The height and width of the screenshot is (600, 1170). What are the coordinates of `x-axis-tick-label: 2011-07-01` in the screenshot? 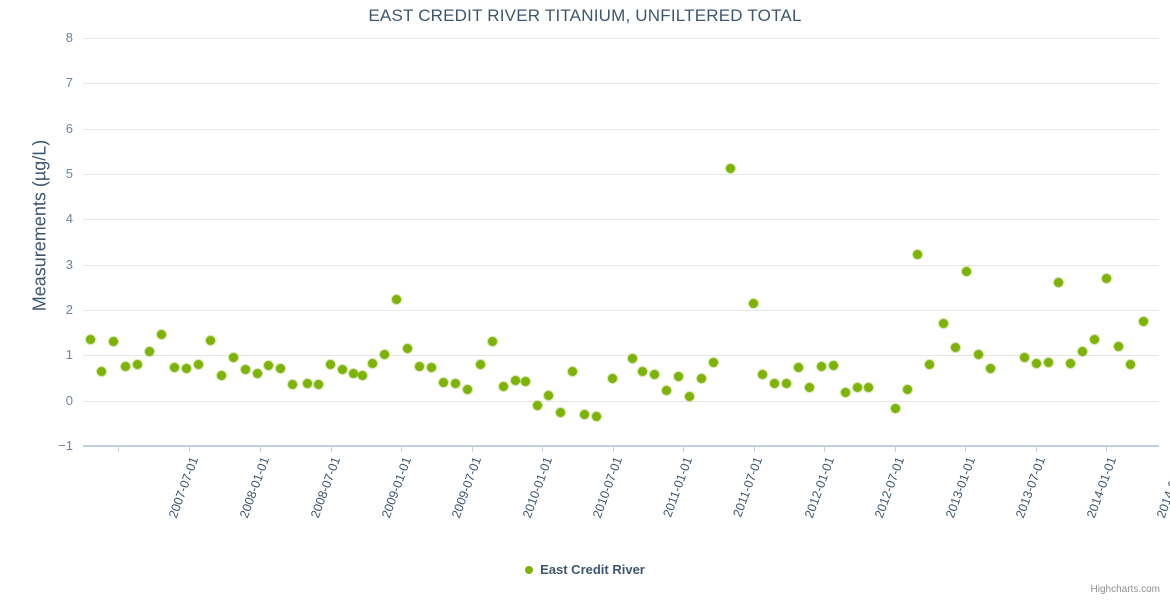 It's located at (747, 487).